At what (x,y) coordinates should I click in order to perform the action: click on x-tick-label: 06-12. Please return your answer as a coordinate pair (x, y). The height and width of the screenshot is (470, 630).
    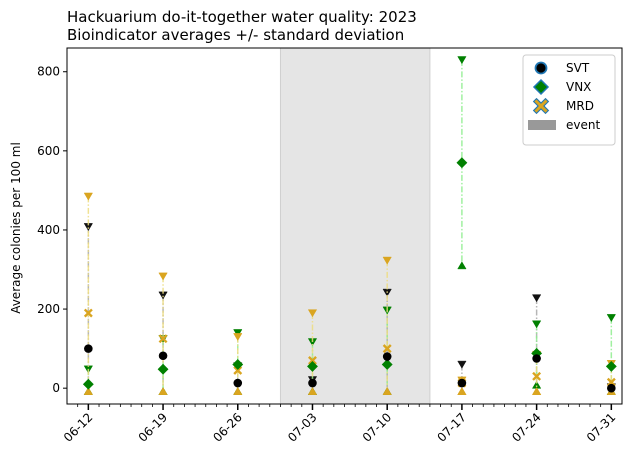
    Looking at the image, I should click on (78, 427).